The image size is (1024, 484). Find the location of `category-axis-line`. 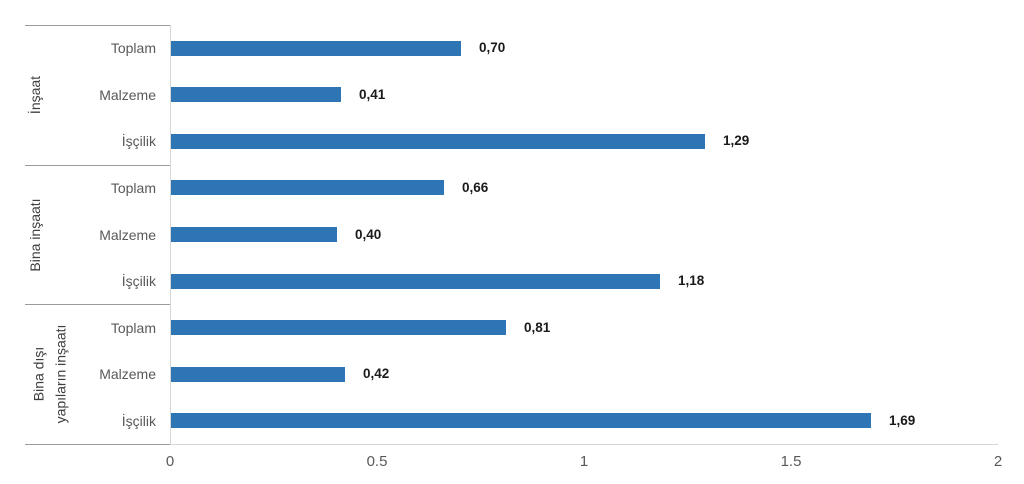

category-axis-line is located at coordinates (170, 234).